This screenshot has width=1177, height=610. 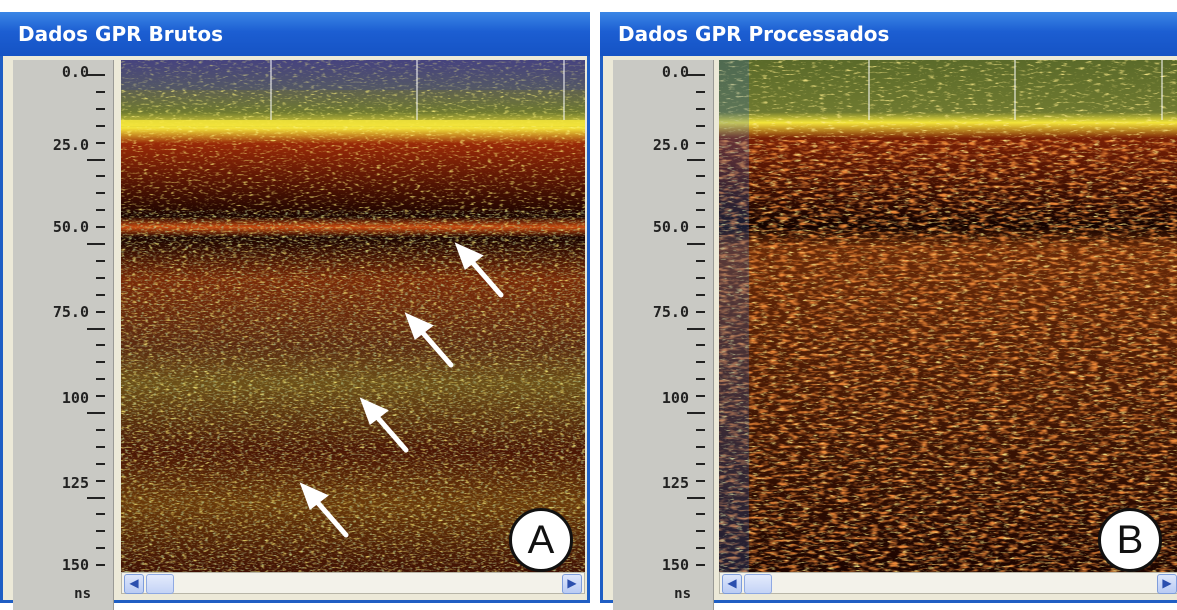 I want to click on panel-title: Dados GPR Brutos, so click(x=295, y=34).